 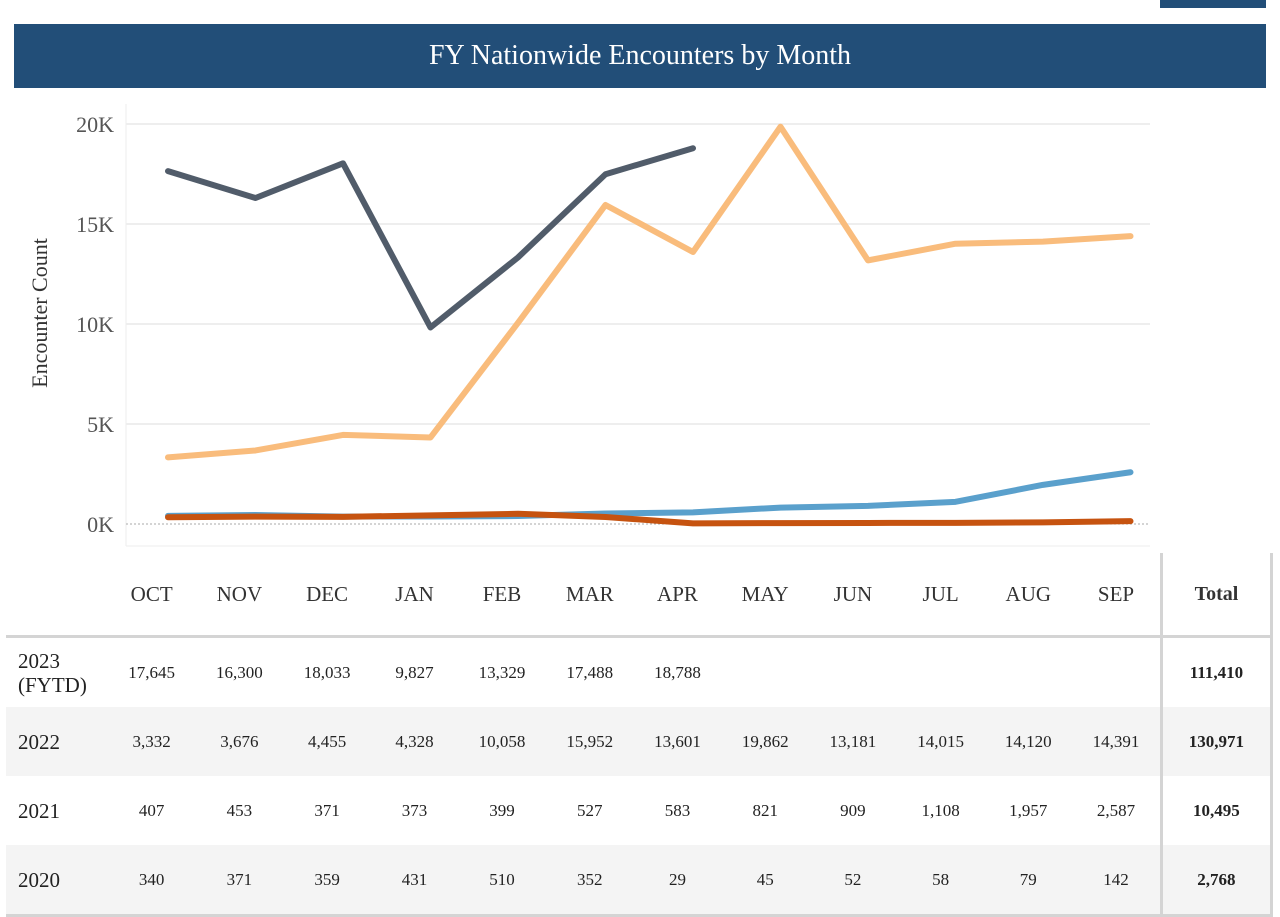 What do you see at coordinates (327, 881) in the screenshot?
I see `table-cell: 359` at bounding box center [327, 881].